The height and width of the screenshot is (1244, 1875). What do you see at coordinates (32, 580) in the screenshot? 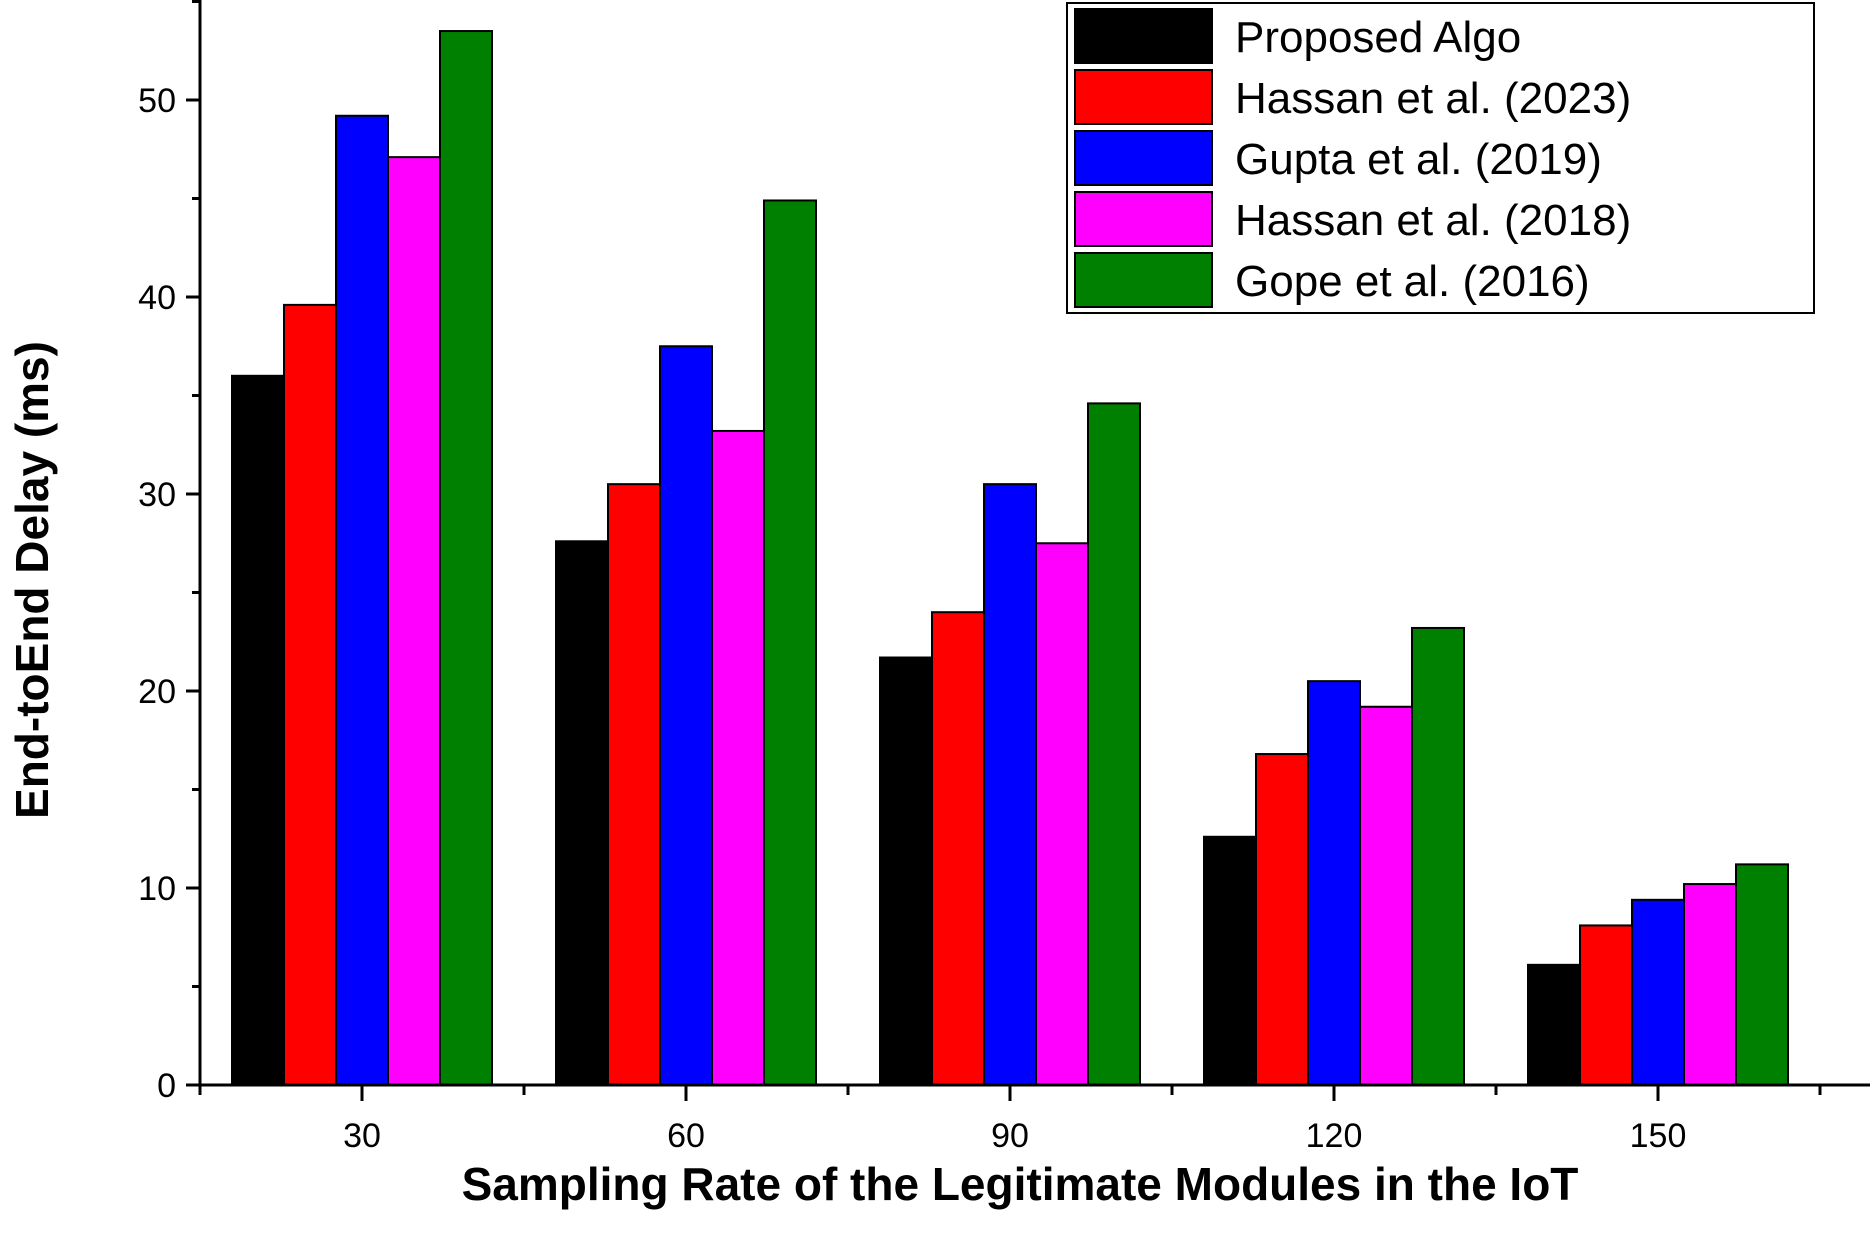
I see `y-axis-title: End-toEnd Delay (ms)` at bounding box center [32, 580].